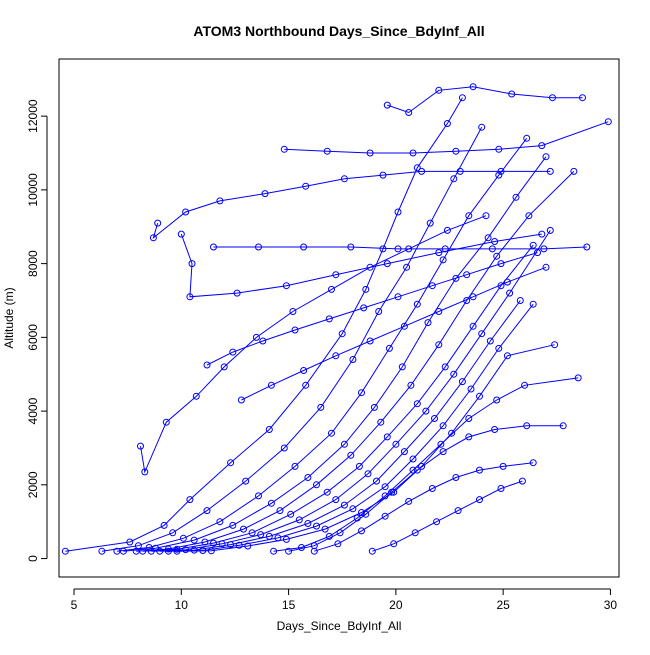 The width and height of the screenshot is (650, 655). What do you see at coordinates (33, 410) in the screenshot?
I see `y-tick-label: 4000` at bounding box center [33, 410].